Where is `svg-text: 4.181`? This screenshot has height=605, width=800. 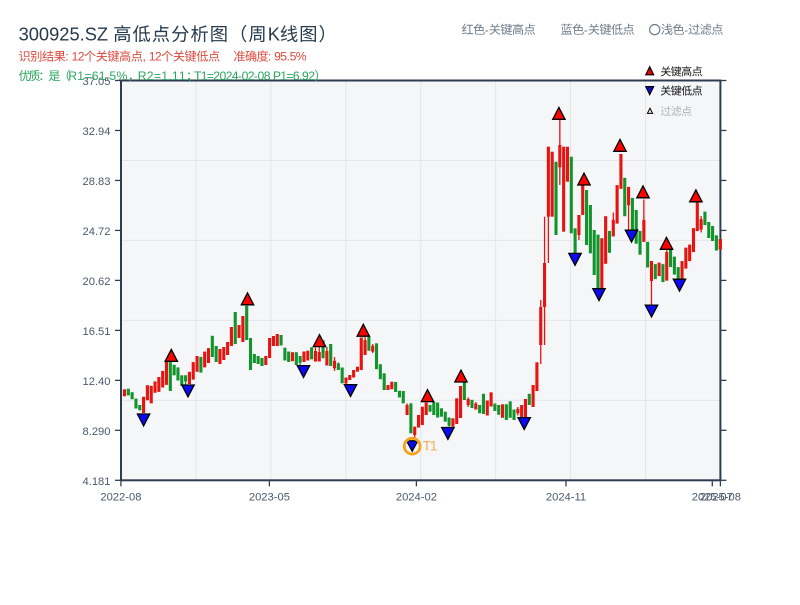
svg-text: 4.181 is located at coordinates (97, 482).